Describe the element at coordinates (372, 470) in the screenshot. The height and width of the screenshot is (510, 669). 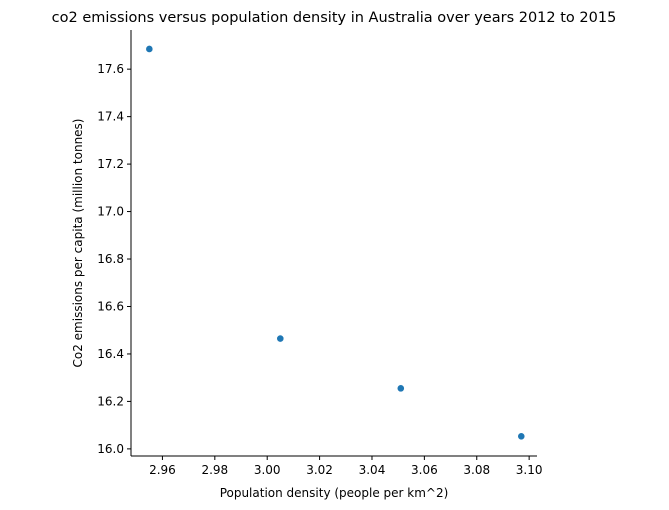
I see `x-tick-label: 3.04` at that location.